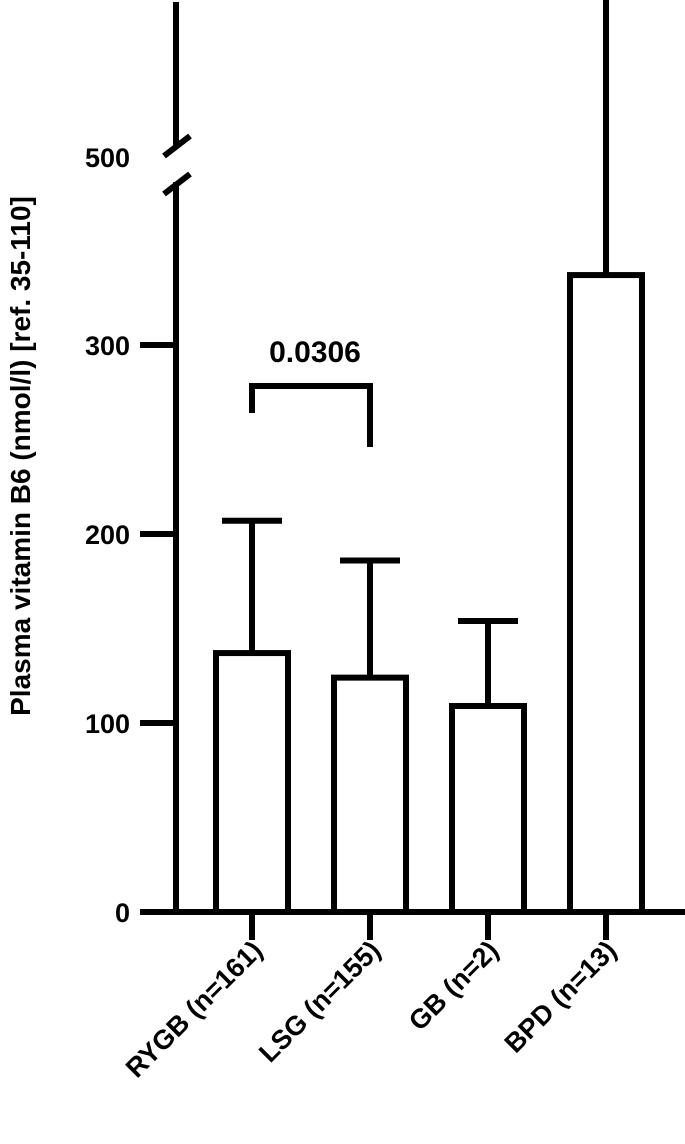 The height and width of the screenshot is (1144, 685). What do you see at coordinates (107, 158) in the screenshot?
I see `y-tick-label: 500` at bounding box center [107, 158].